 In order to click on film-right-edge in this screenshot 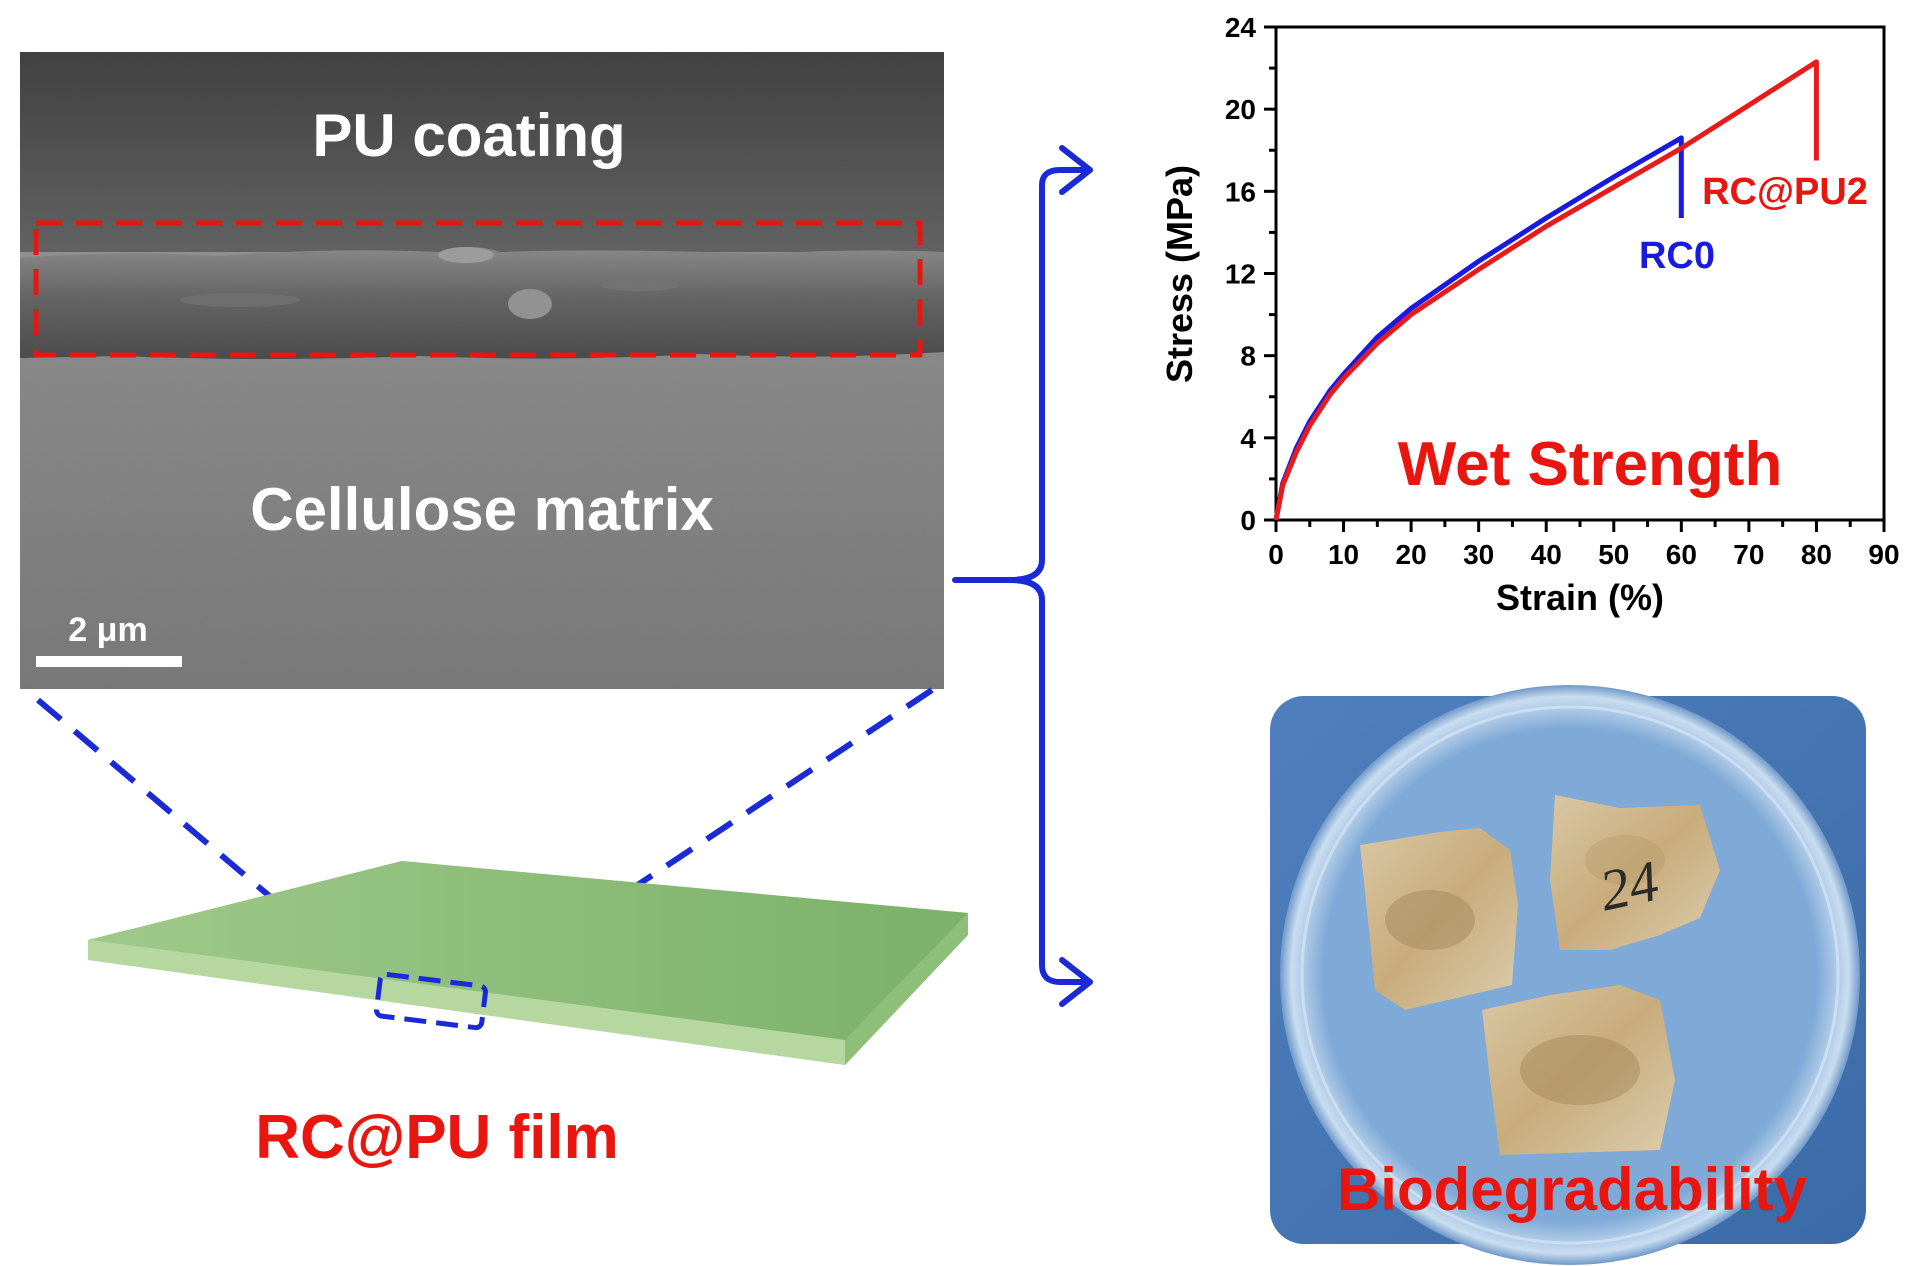, I will do `click(906, 989)`.